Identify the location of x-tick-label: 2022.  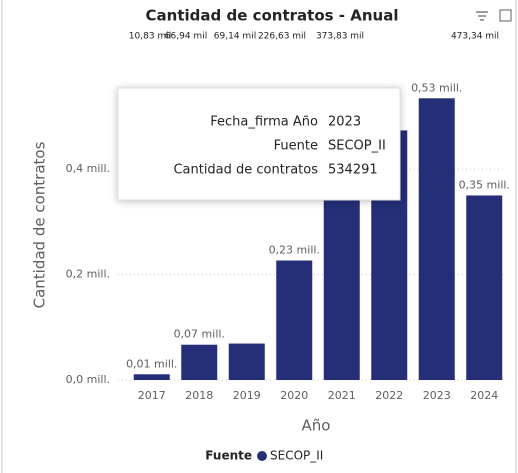
(389, 395).